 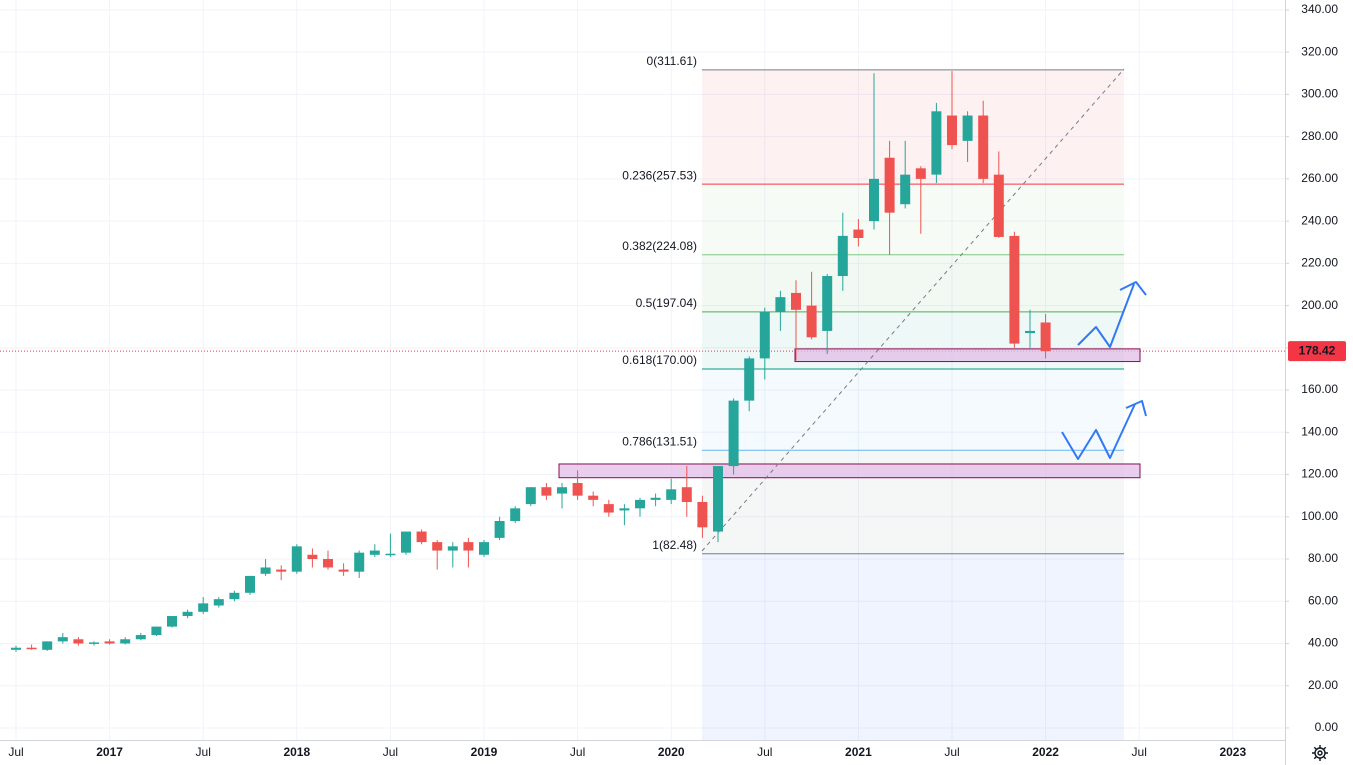 I want to click on arrow-lower, so click(x=1098, y=431).